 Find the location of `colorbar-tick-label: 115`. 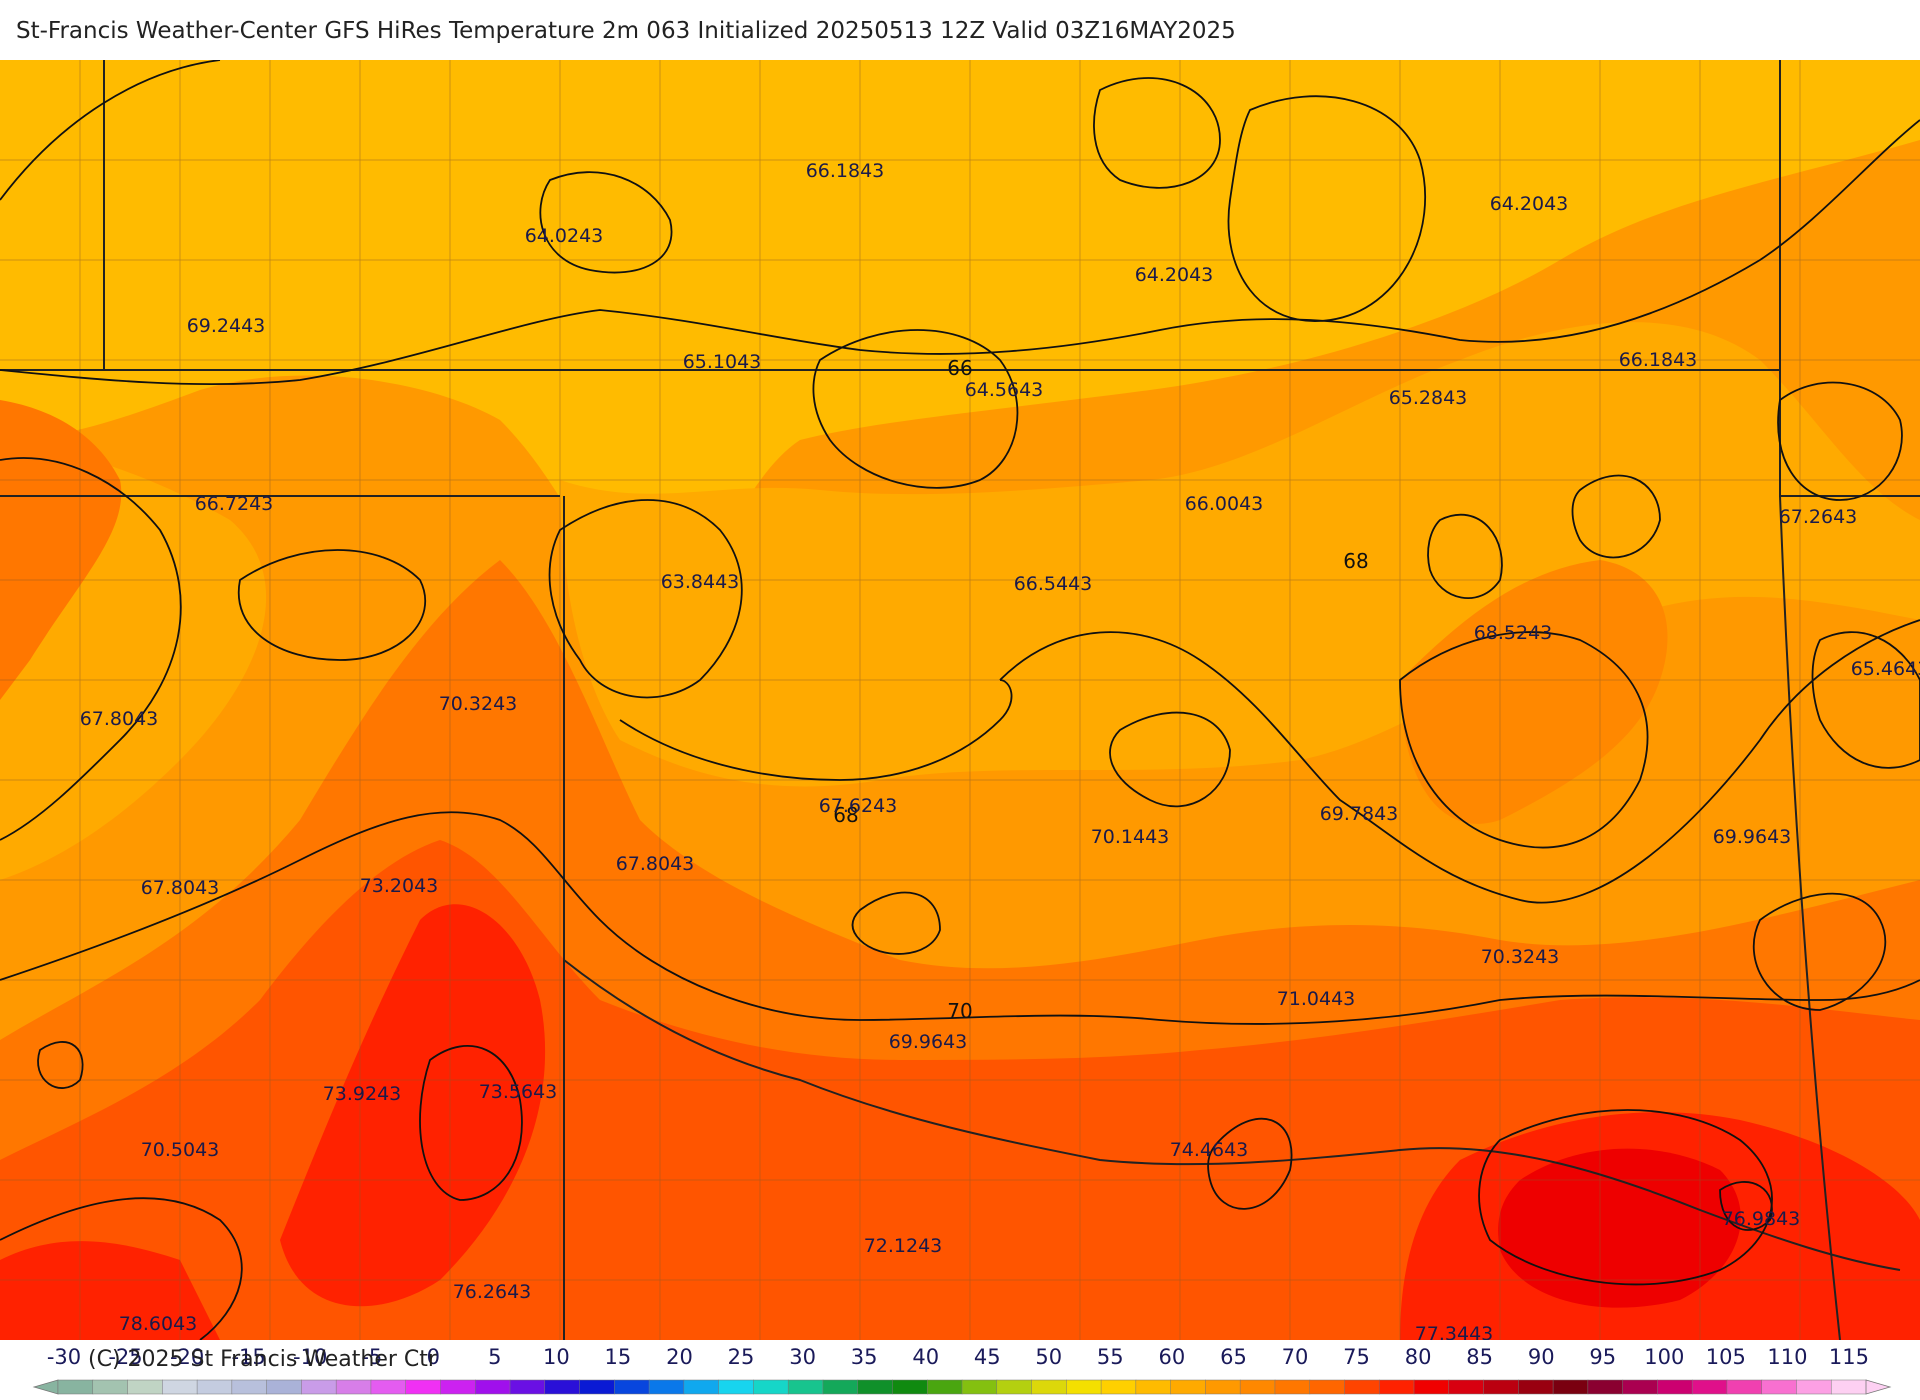

colorbar-tick-label: 115 is located at coordinates (1849, 1357).